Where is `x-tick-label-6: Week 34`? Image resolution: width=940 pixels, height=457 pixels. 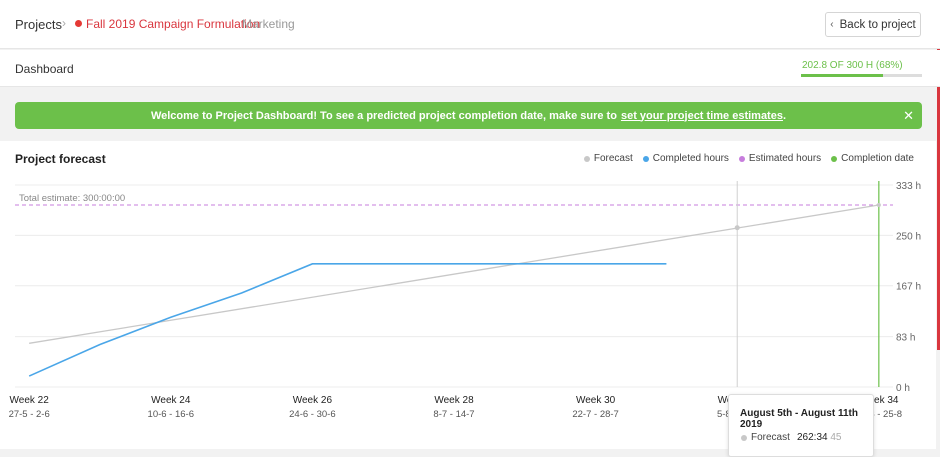
x-tick-label-6: Week 34 is located at coordinates (879, 400).